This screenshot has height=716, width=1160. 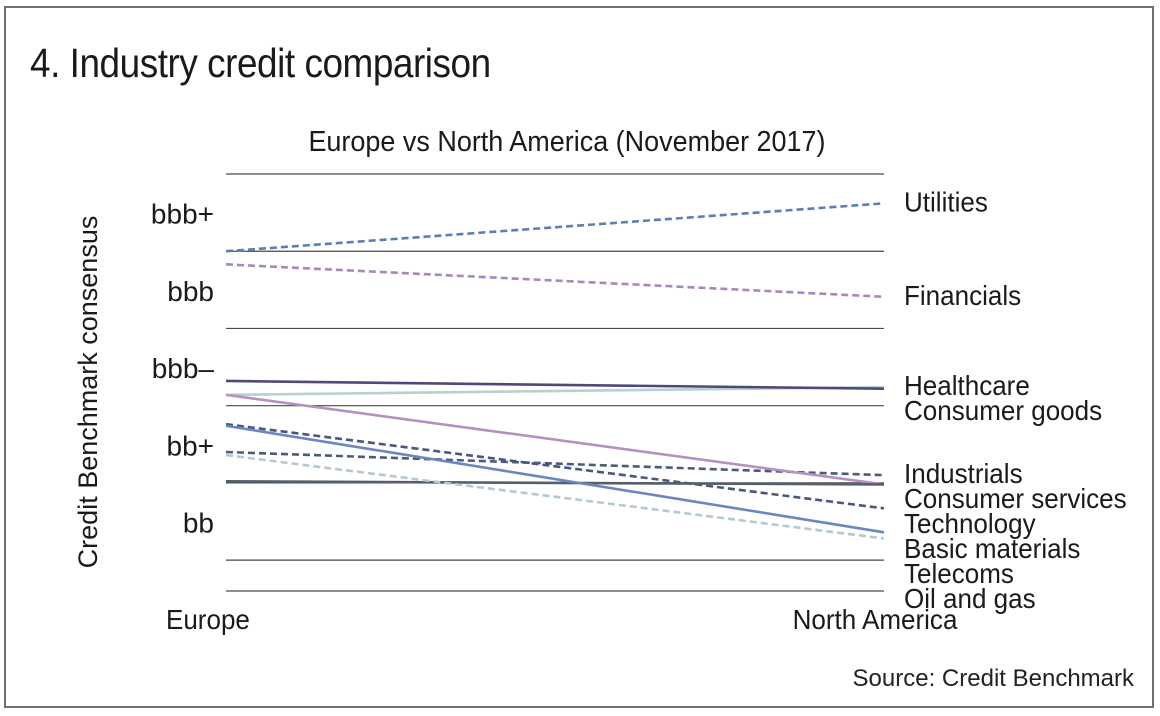 What do you see at coordinates (993, 678) in the screenshot?
I see `source-note: Source: Credit Benchmark` at bounding box center [993, 678].